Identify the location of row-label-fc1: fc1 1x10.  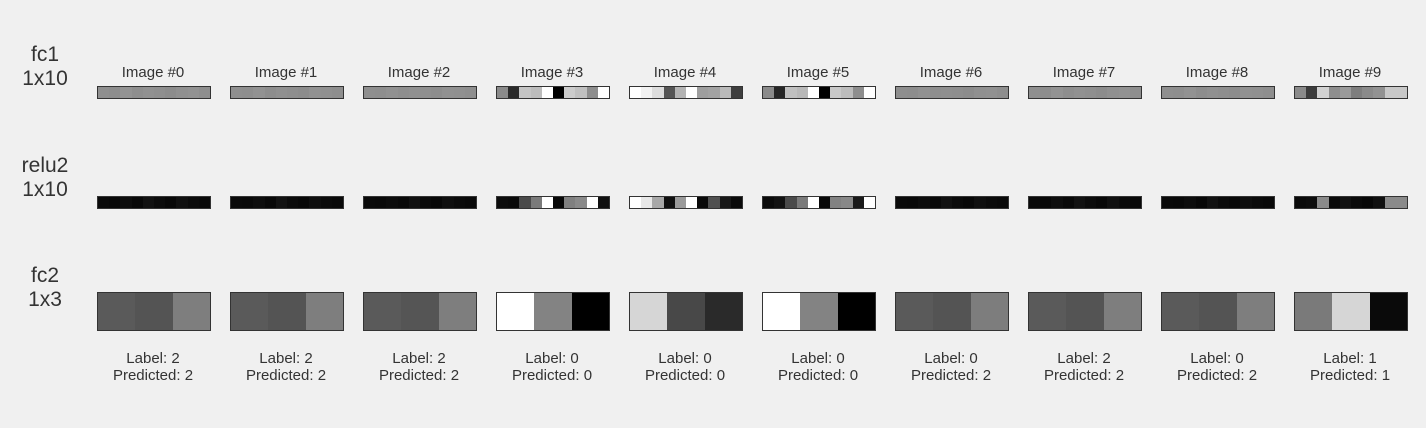
(45, 67).